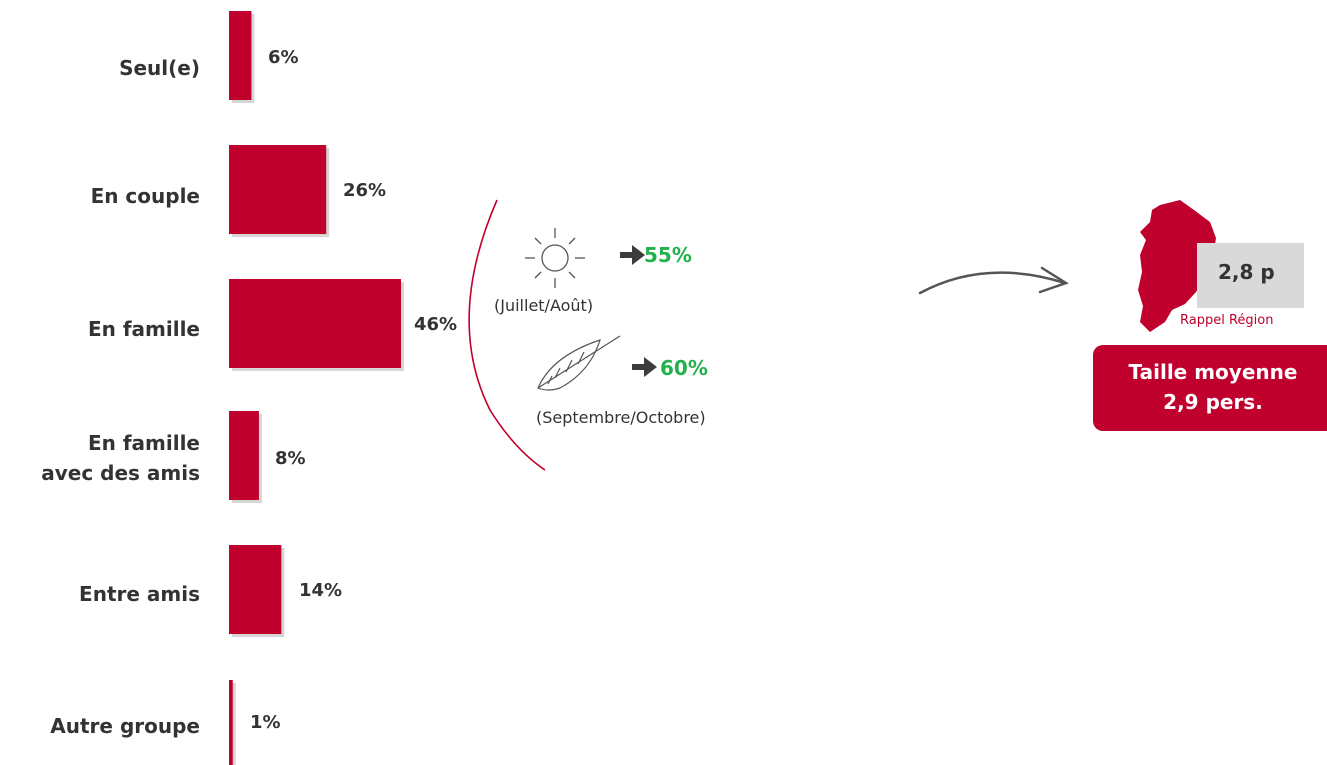 The width and height of the screenshot is (1327, 765). Describe the element at coordinates (436, 324) in the screenshot. I see `value-label-en-famille: 46%` at that location.